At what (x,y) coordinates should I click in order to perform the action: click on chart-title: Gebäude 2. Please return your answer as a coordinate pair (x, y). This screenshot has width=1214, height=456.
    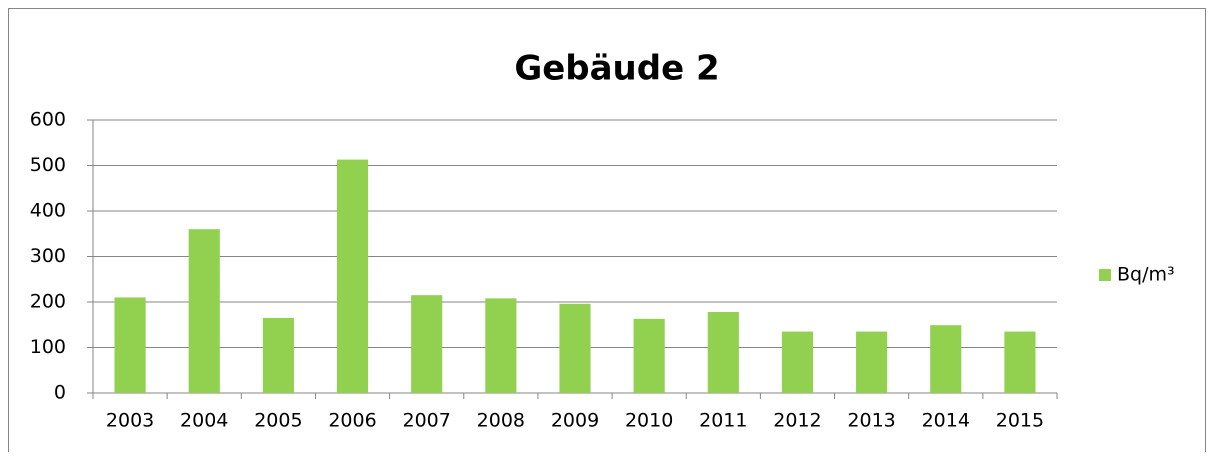
    Looking at the image, I should click on (616, 69).